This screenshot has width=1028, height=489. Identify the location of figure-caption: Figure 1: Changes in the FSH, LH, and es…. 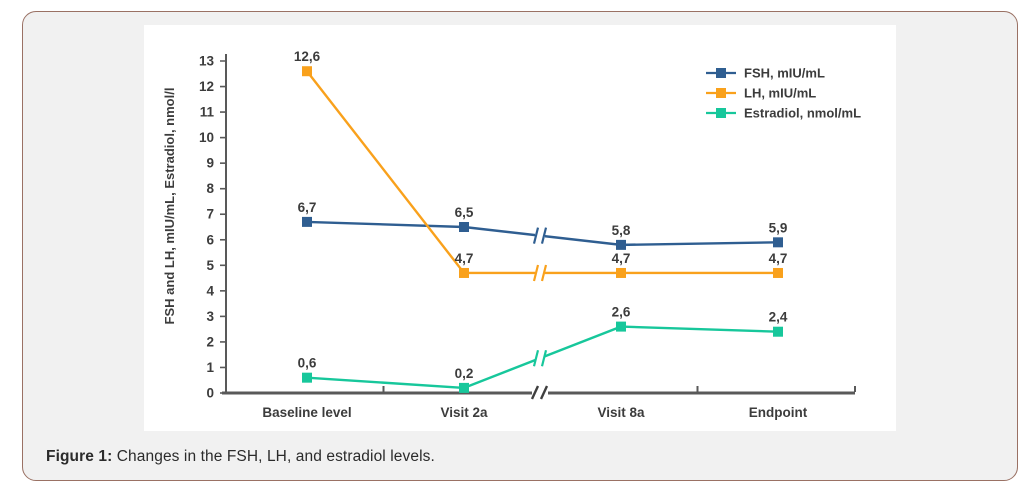
(240, 457).